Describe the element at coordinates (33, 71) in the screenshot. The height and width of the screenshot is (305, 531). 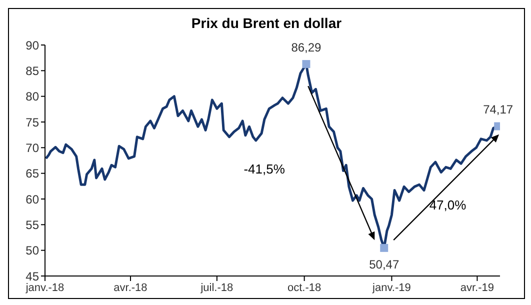
I see `y-tick-label: 85` at that location.